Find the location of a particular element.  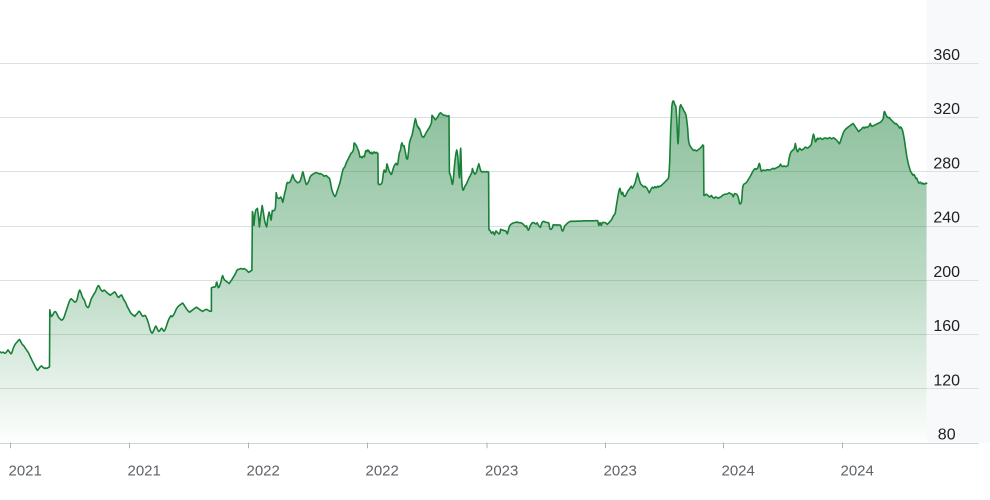

svg-text: 160 is located at coordinates (946, 326).